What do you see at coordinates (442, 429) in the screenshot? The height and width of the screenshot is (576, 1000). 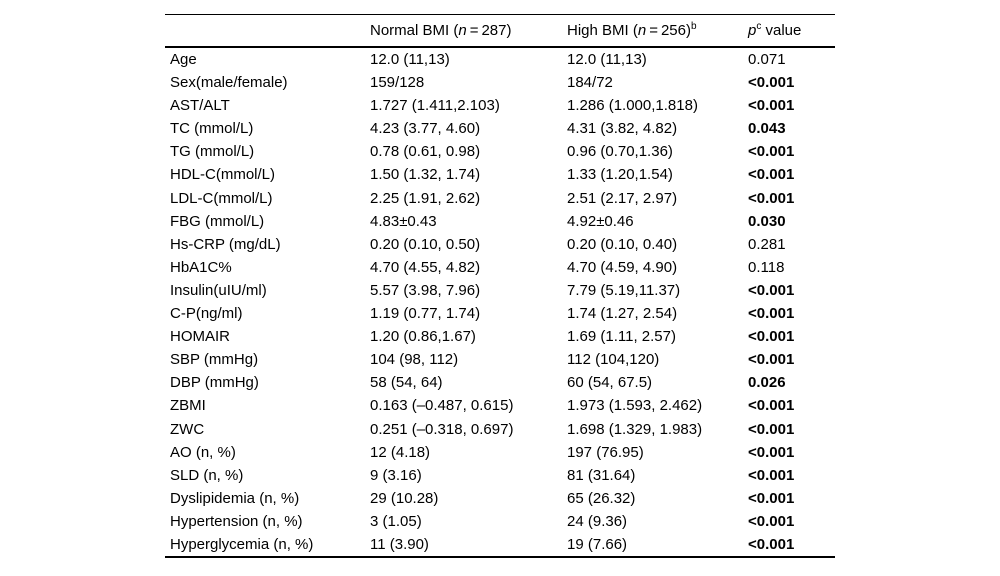 I see `cell-normal-bmi: 0.251 (–0.318, 0.697)` at bounding box center [442, 429].